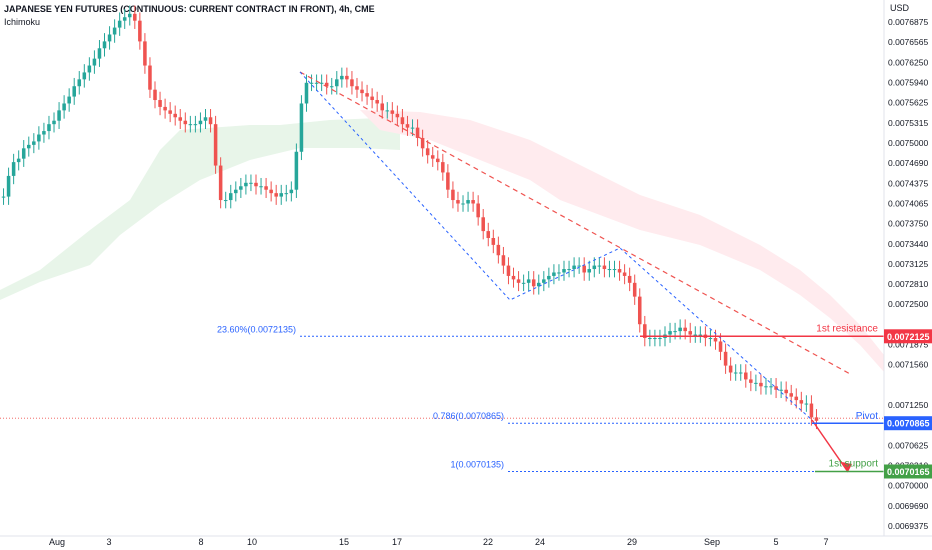 The width and height of the screenshot is (932, 550). Describe the element at coordinates (908, 365) in the screenshot. I see `y-tick-label: 0.0071560` at that location.